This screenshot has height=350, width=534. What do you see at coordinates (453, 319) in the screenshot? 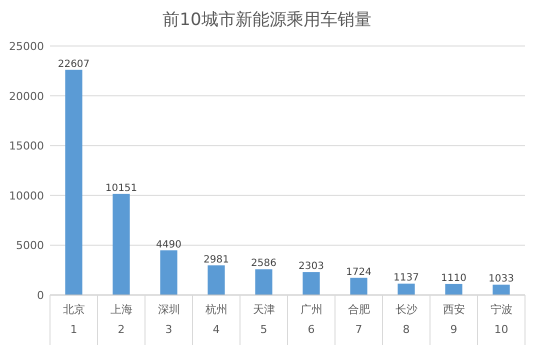
I see `x-tick-label: 西安 9` at bounding box center [453, 319].